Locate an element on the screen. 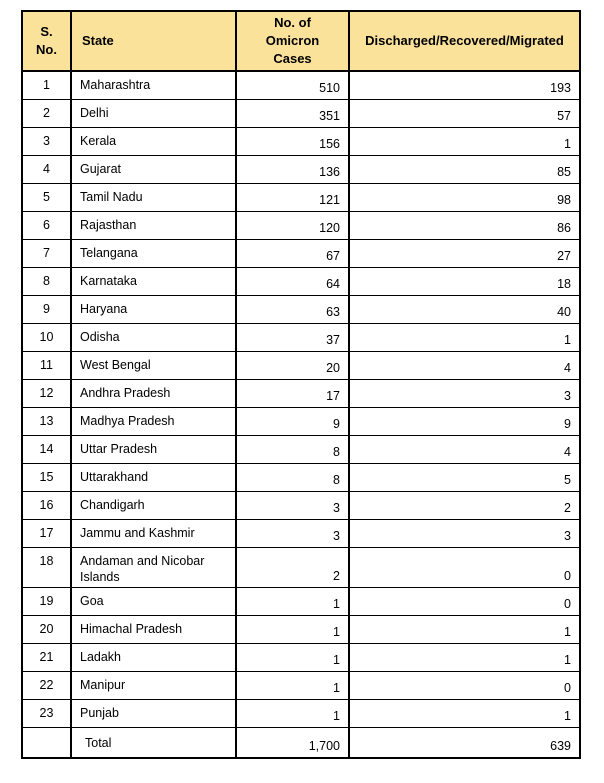 This screenshot has height=783, width=604. cell-state: Manipur is located at coordinates (153, 685).